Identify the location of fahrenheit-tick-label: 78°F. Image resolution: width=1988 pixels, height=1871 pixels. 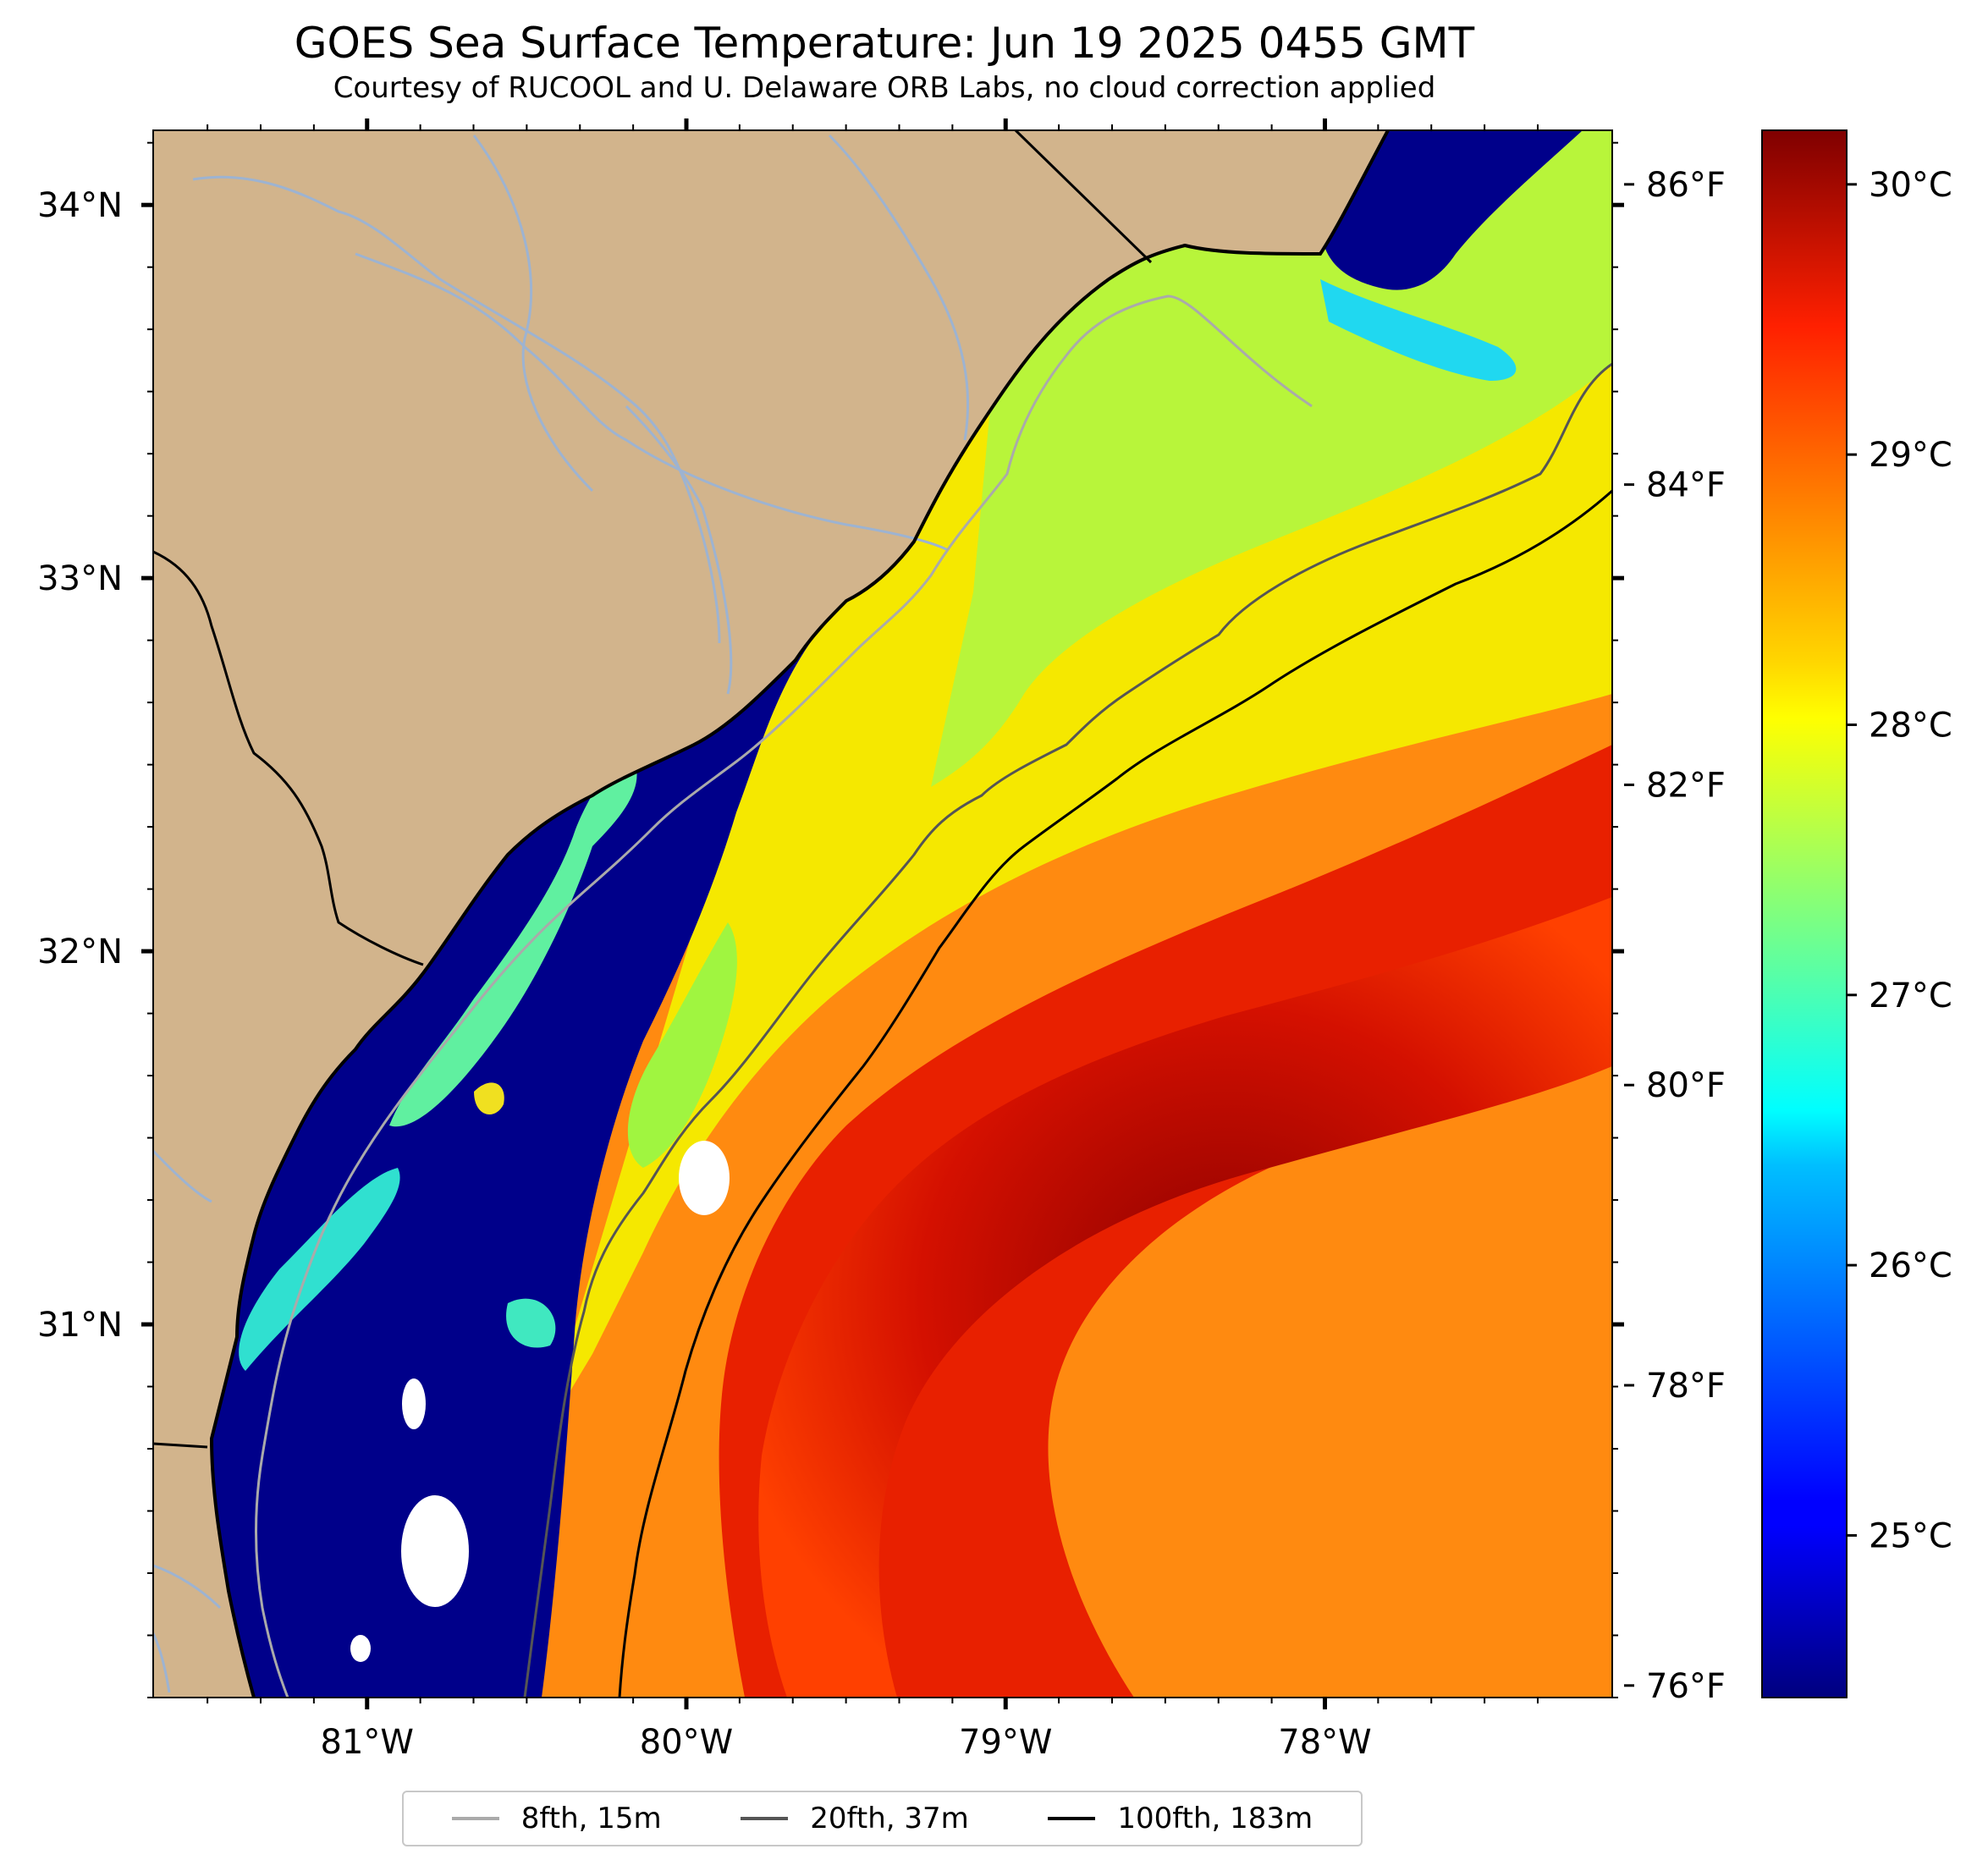
(1686, 1387).